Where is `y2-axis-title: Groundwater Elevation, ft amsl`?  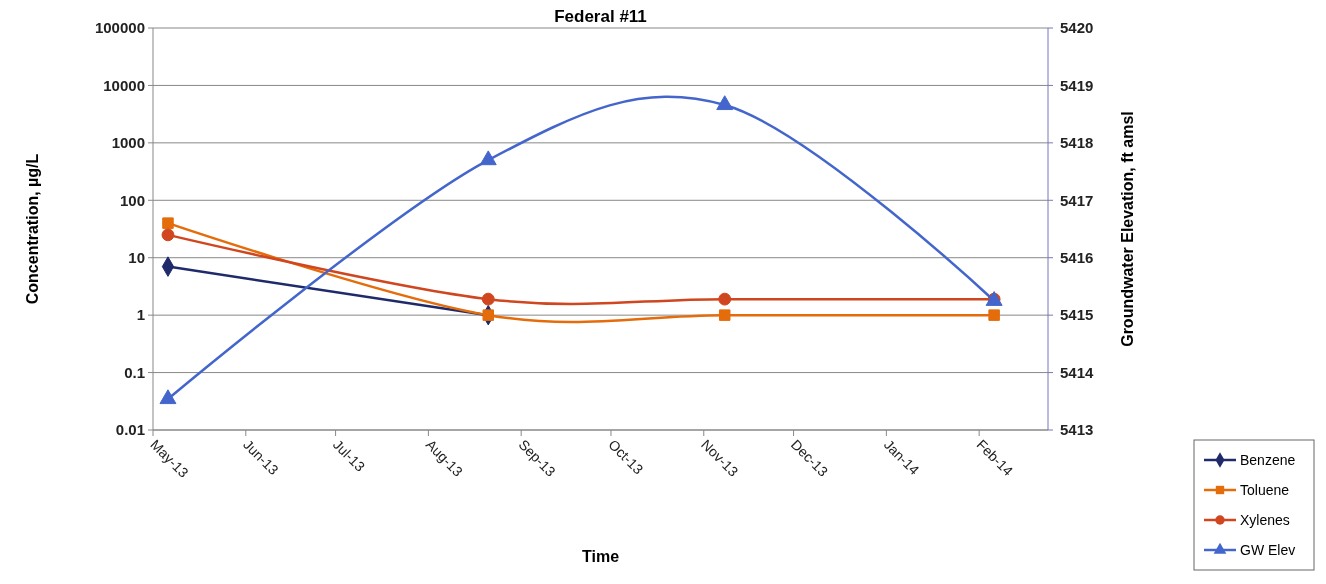
y2-axis-title: Groundwater Elevation, ft amsl is located at coordinates (1127, 229).